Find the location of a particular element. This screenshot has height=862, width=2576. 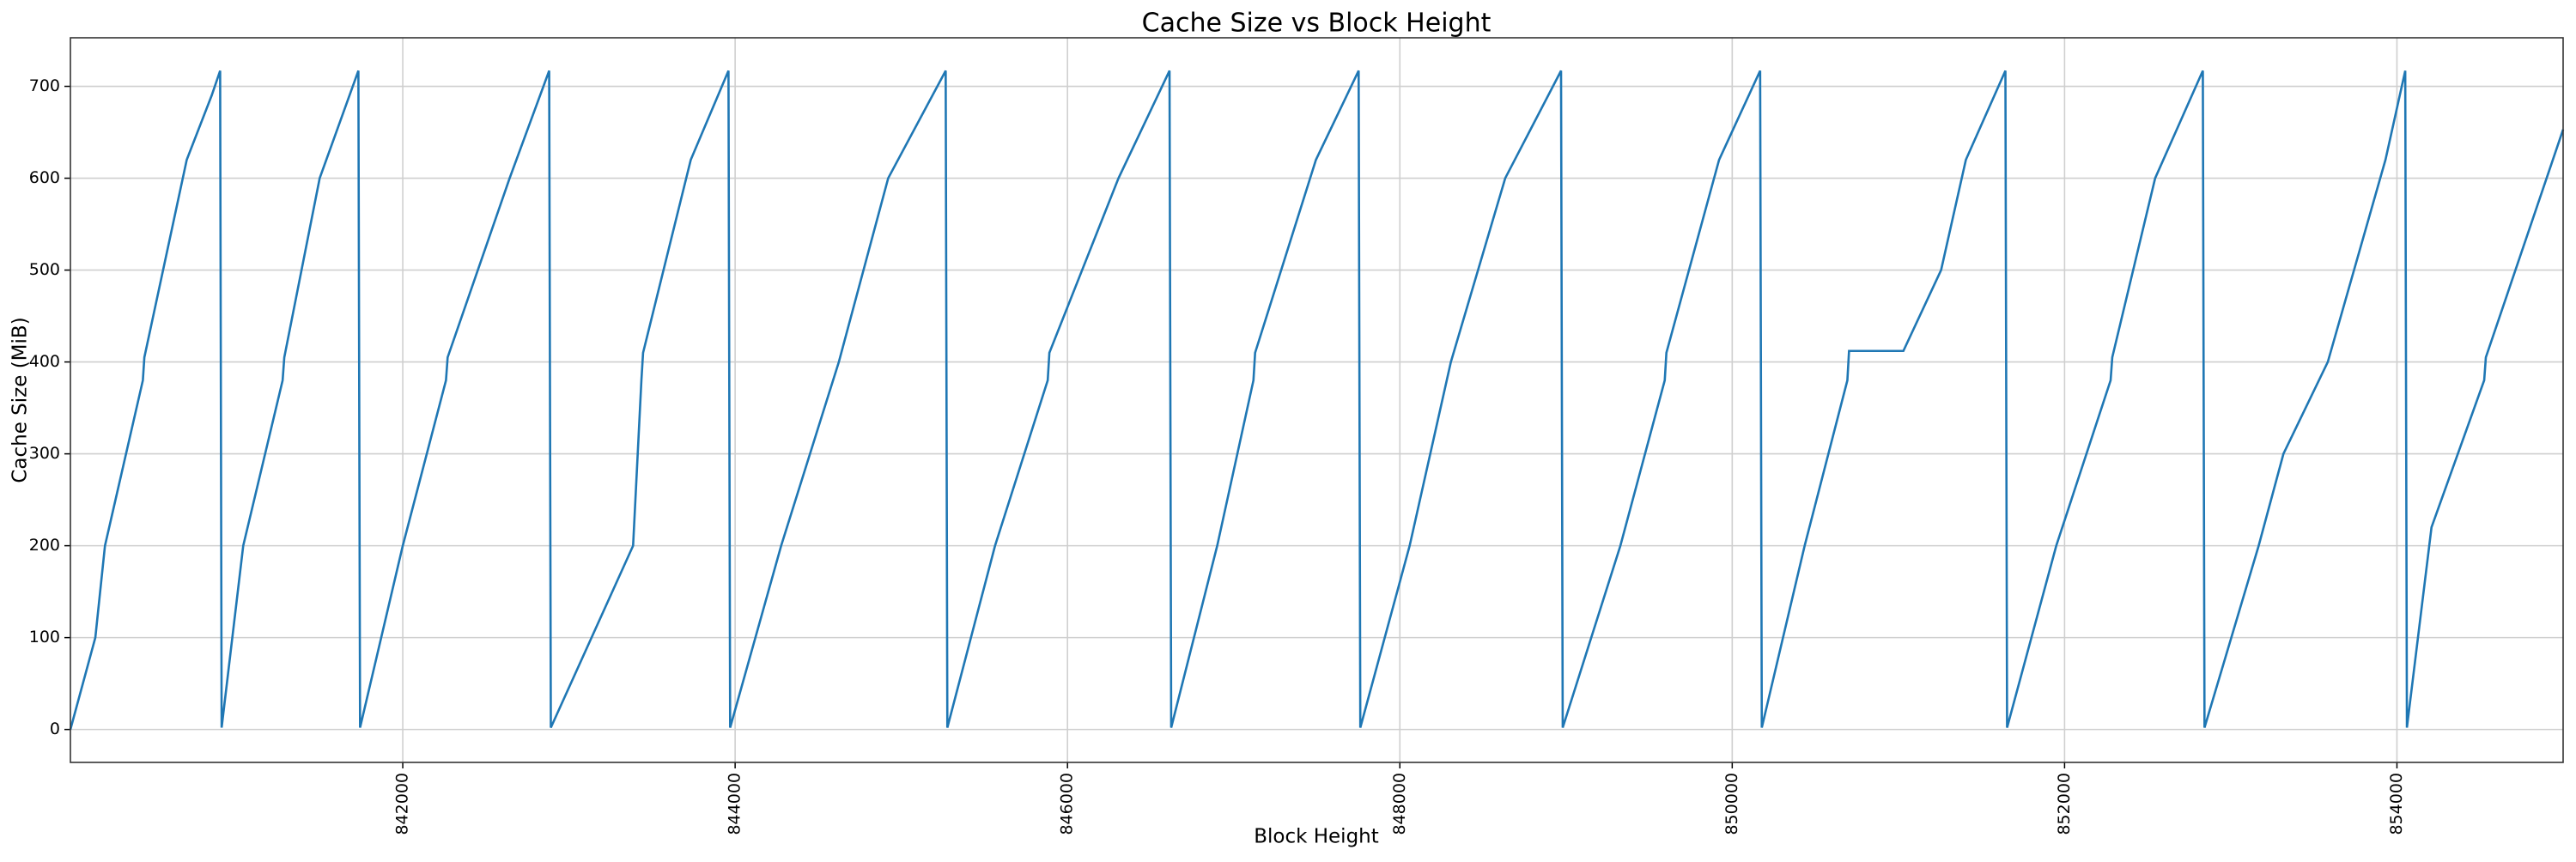

y-tick-label: 400 is located at coordinates (44, 361).